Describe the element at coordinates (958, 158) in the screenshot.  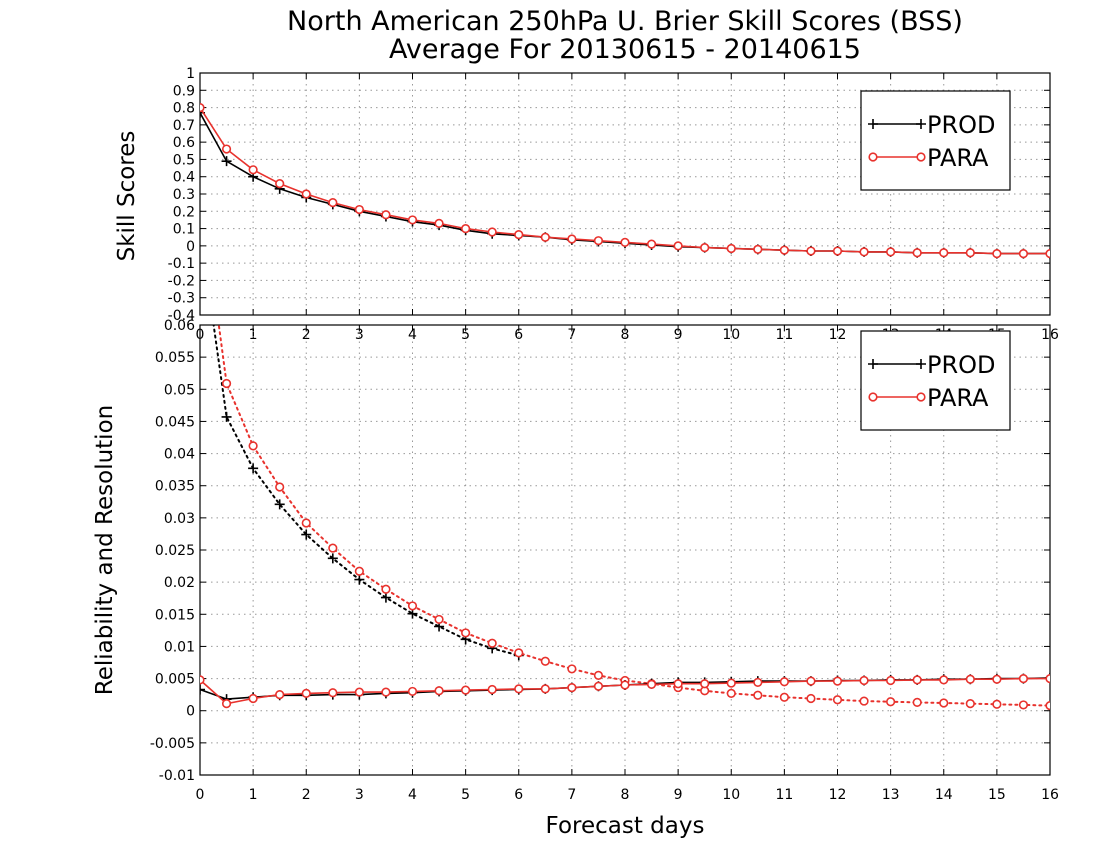
I see `top-legend-label-para: PARA` at that location.